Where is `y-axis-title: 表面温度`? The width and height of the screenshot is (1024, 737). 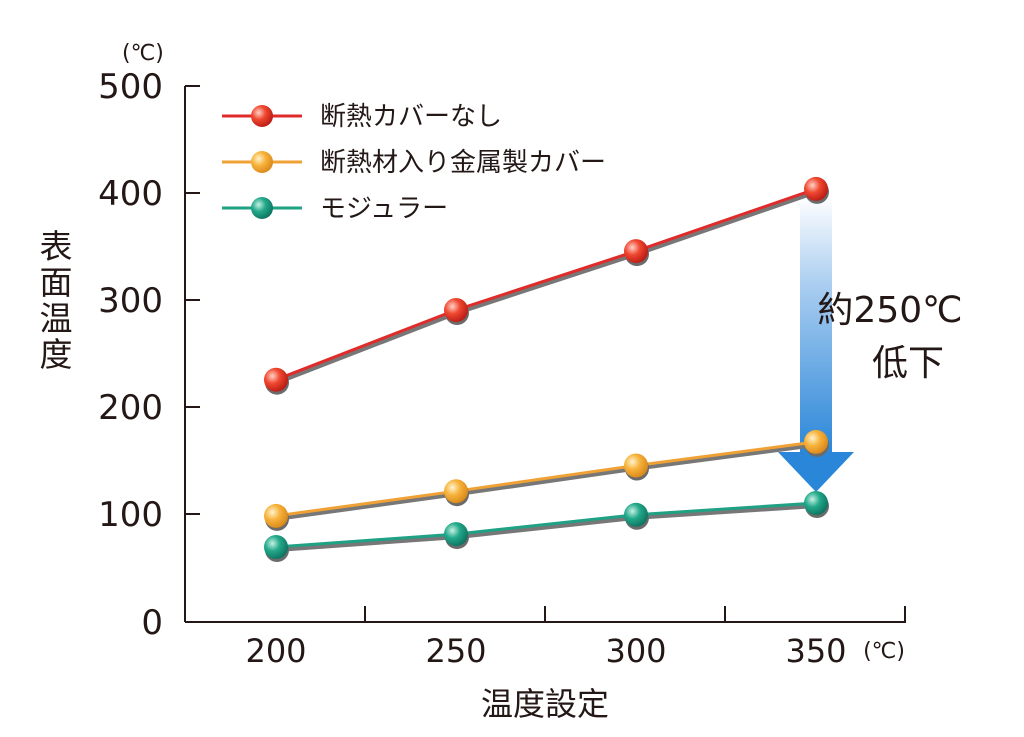 y-axis-title: 表面温度 is located at coordinates (56, 300).